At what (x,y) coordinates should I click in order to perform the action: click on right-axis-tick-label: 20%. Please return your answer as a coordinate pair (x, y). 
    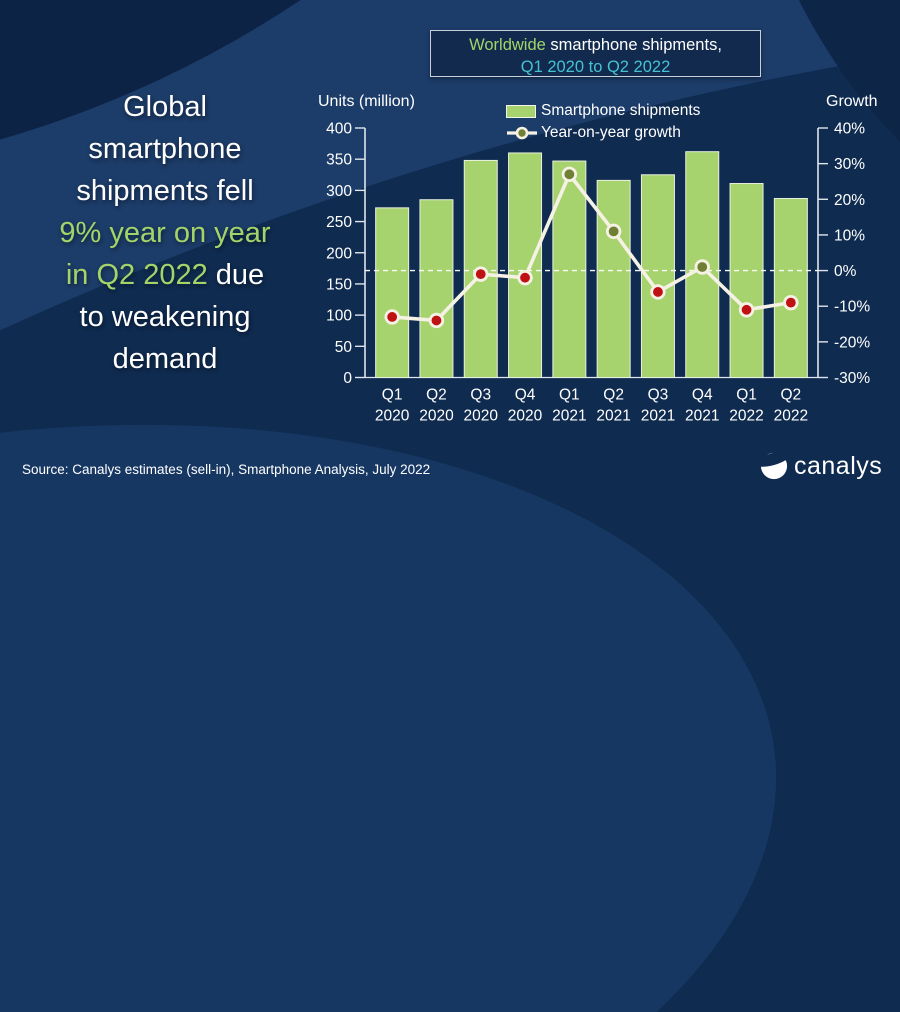
    Looking at the image, I should click on (849, 200).